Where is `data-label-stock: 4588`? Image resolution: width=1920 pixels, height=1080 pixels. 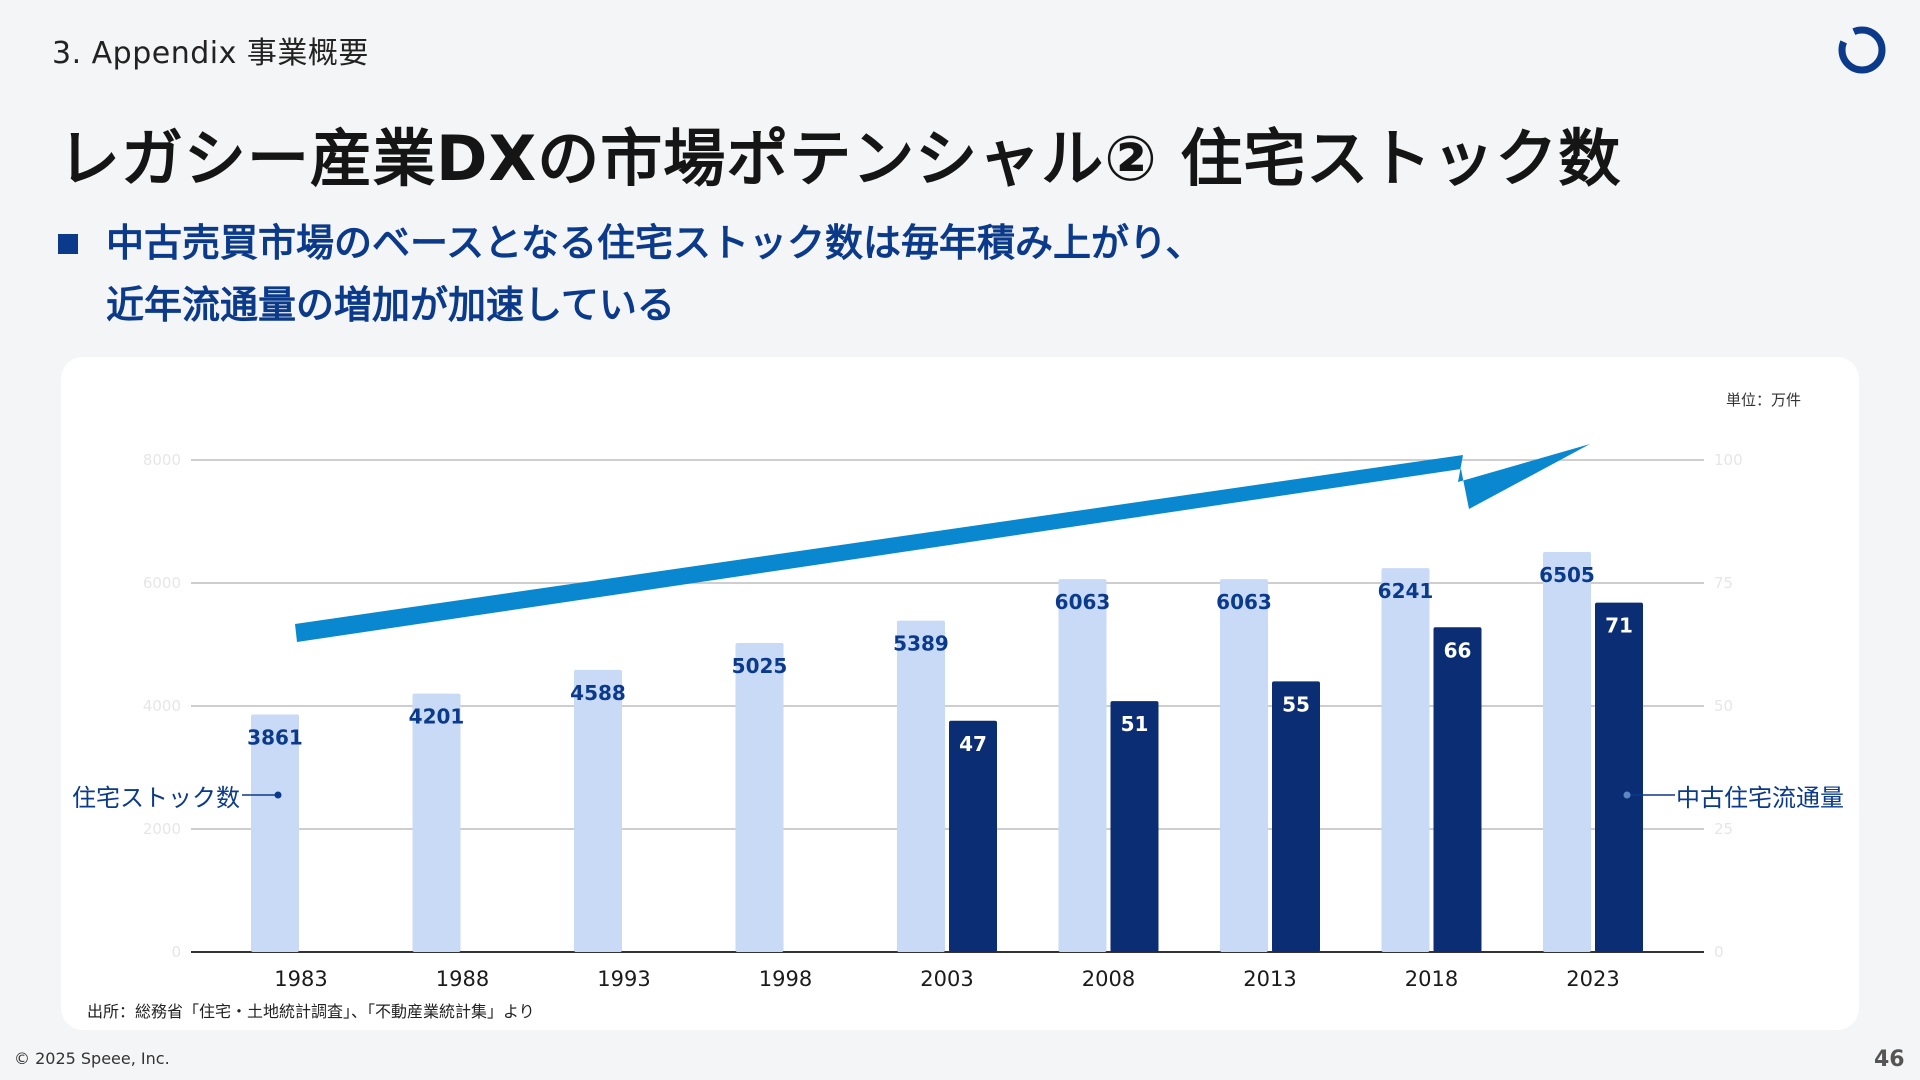
data-label-stock: 4588 is located at coordinates (598, 693).